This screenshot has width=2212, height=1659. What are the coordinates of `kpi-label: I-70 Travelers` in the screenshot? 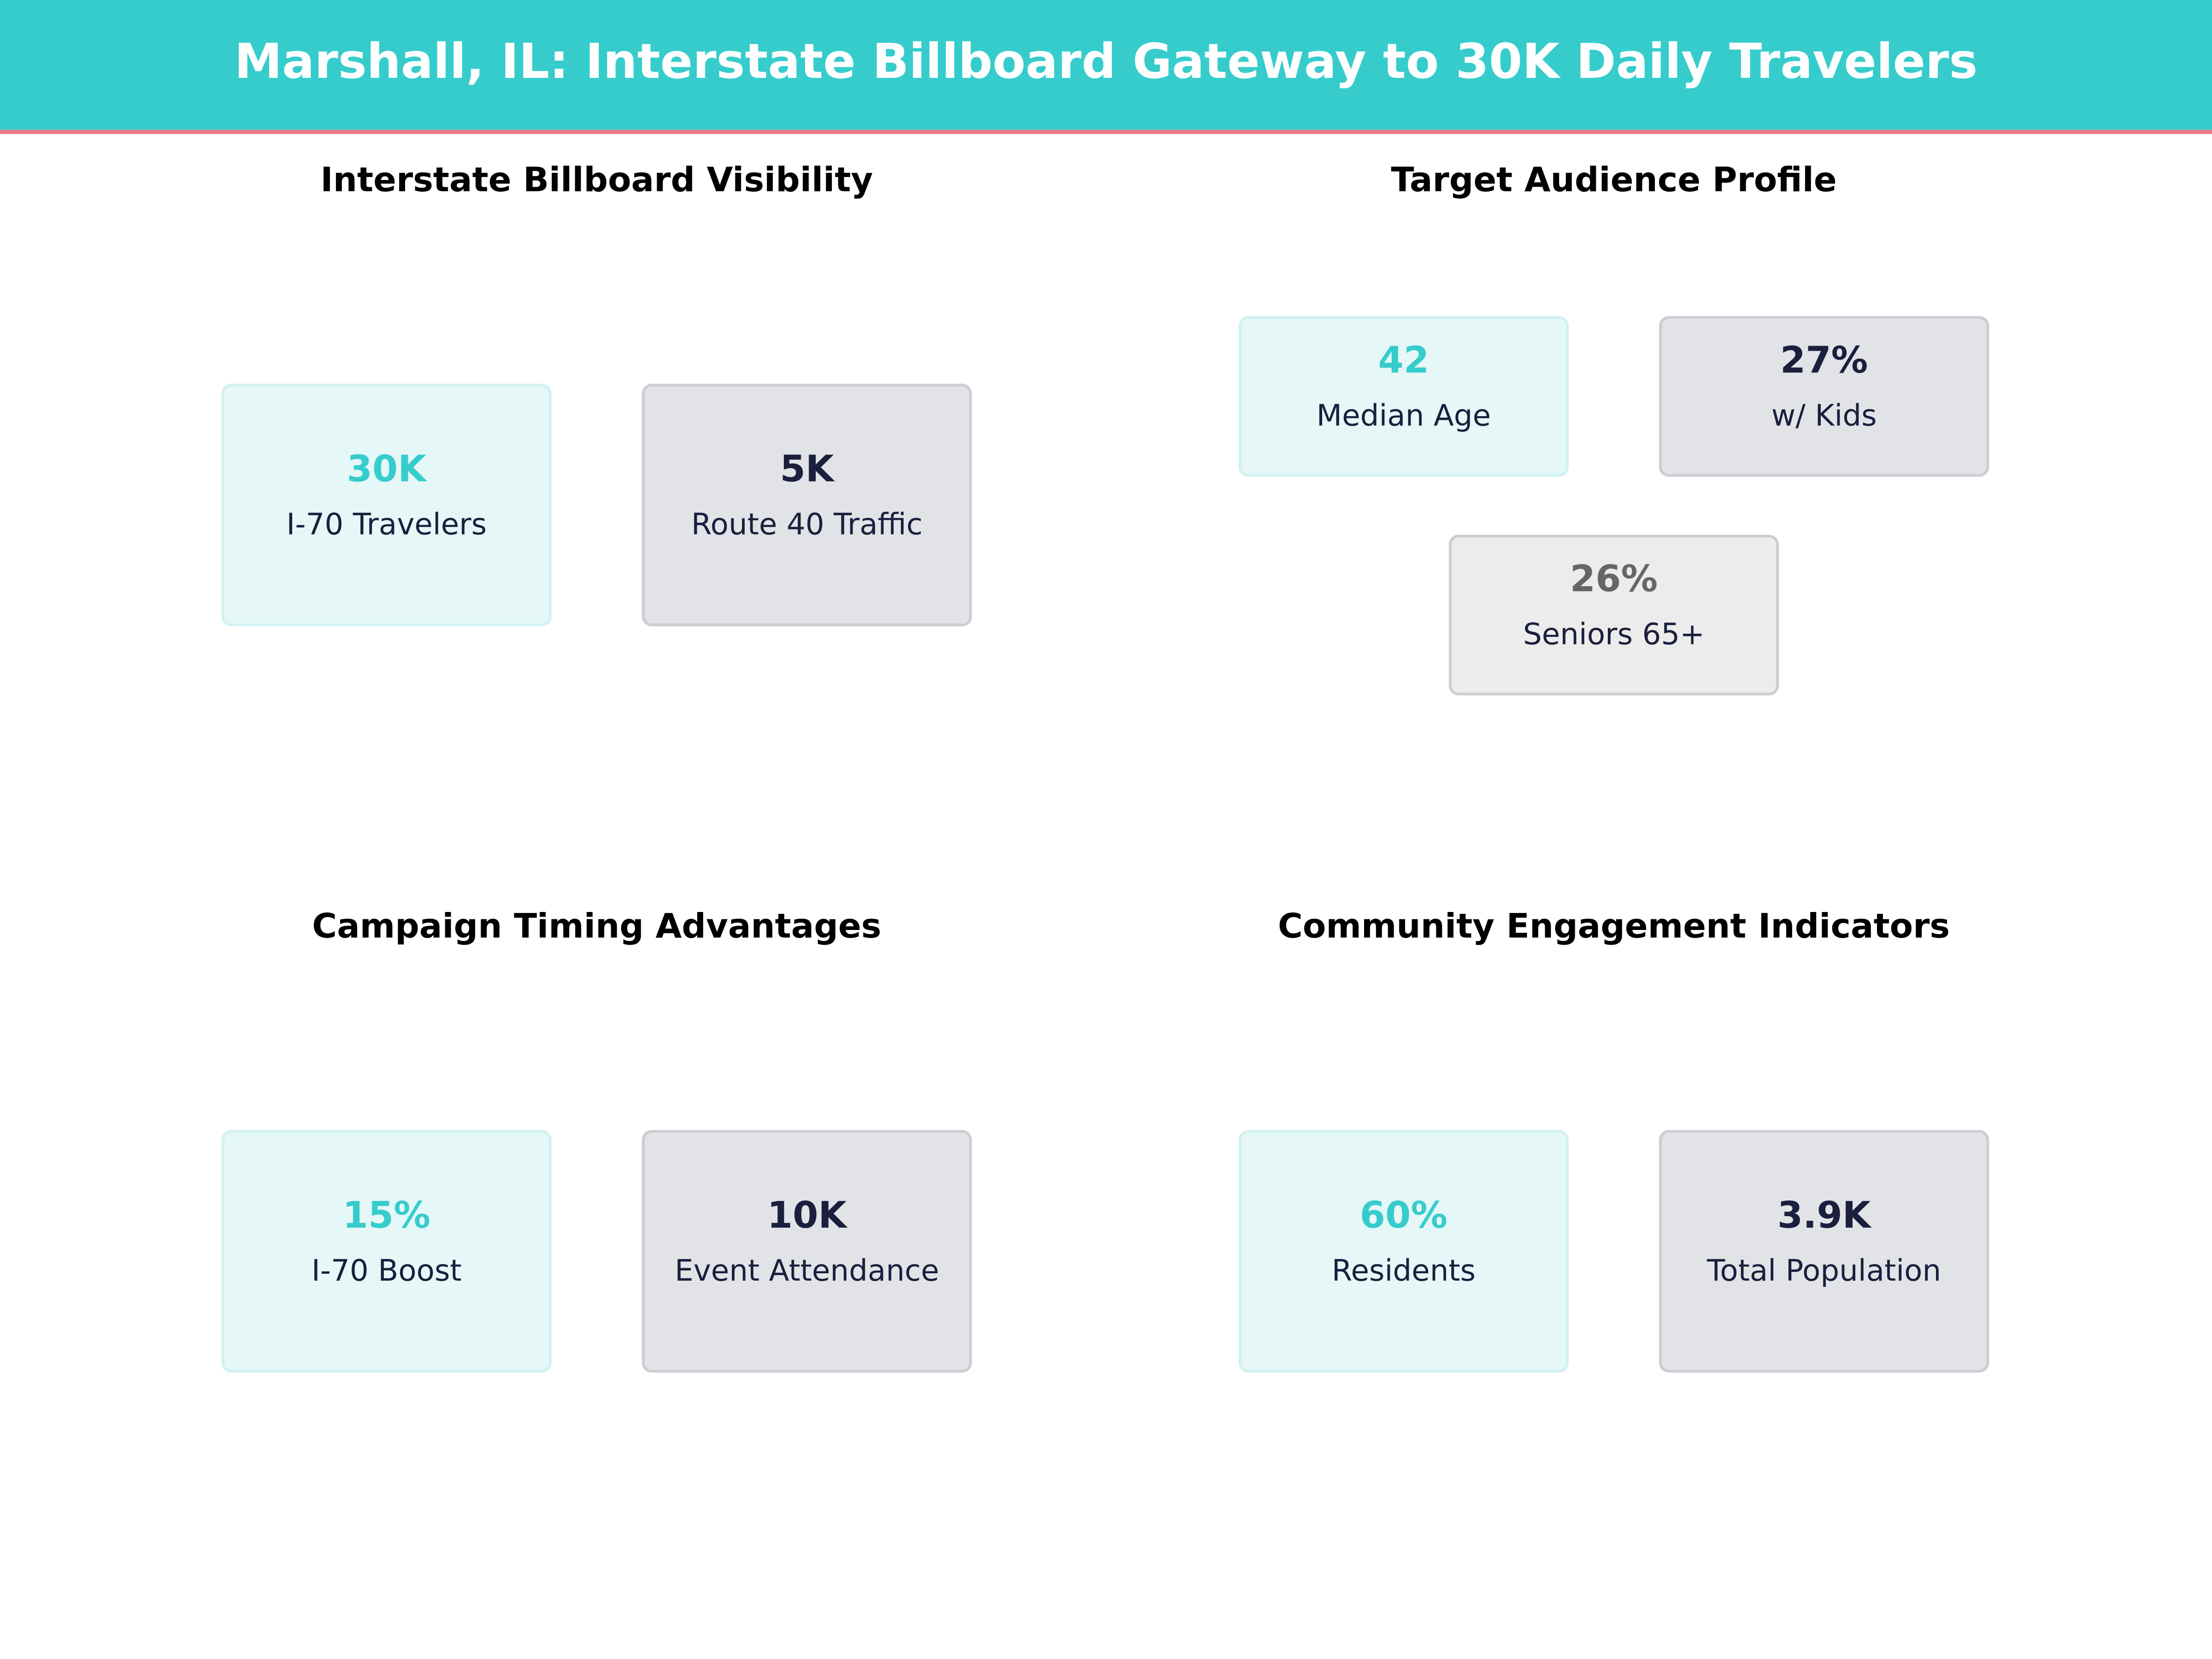 It's located at (386, 524).